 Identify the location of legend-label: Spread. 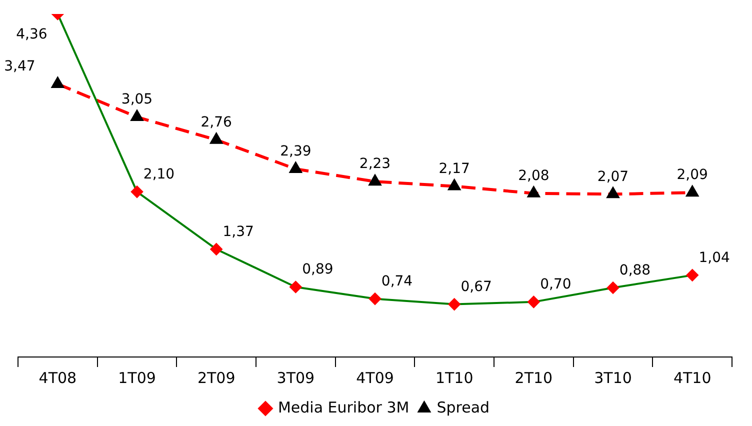
(463, 407).